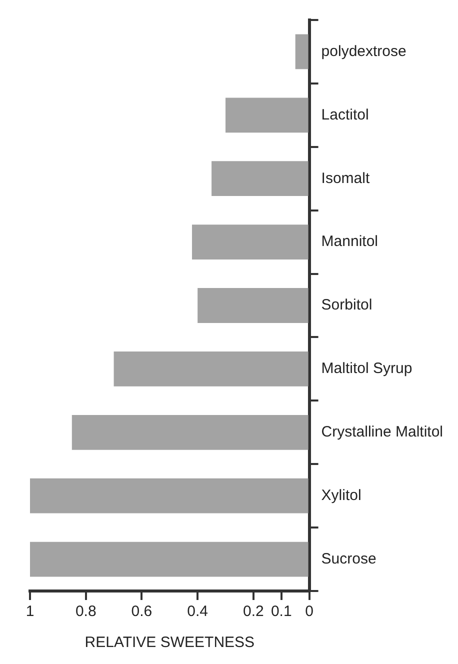 Image resolution: width=458 pixels, height=664 pixels. What do you see at coordinates (197, 611) in the screenshot?
I see `x-tick-label: 0.4` at bounding box center [197, 611].